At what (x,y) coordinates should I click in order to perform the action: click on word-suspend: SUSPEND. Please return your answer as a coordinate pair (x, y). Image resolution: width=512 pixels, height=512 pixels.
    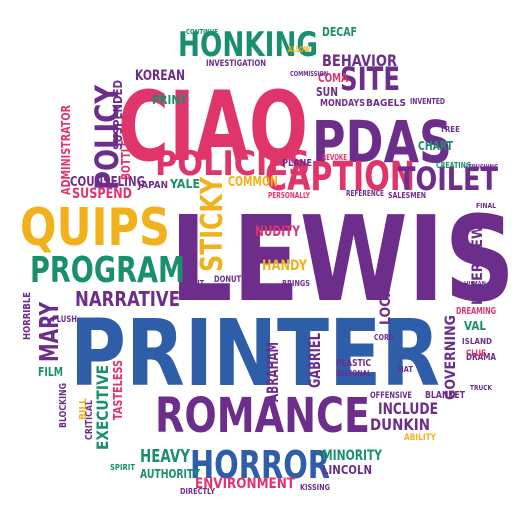
    Looking at the image, I should click on (102, 194).